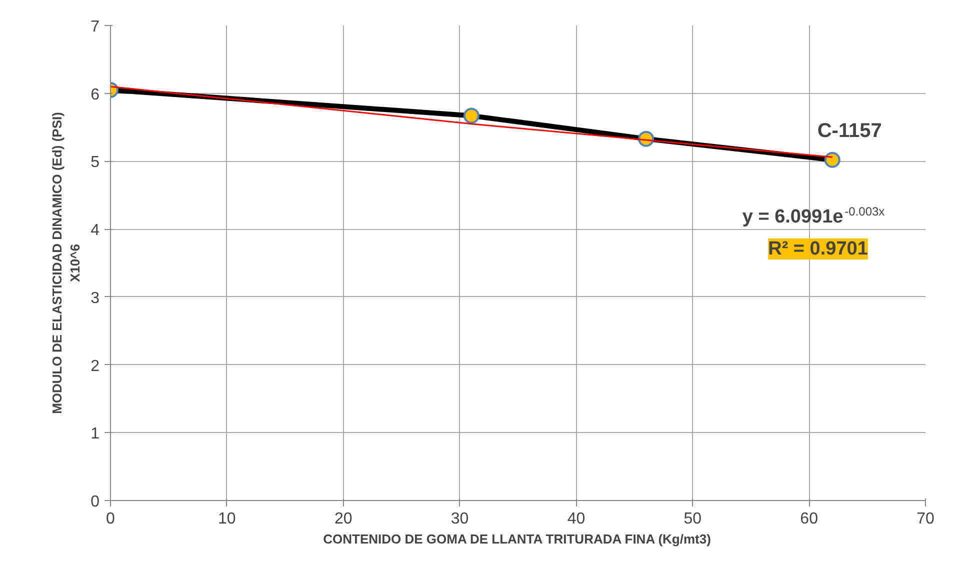  What do you see at coordinates (95, 27) in the screenshot?
I see `y-tick-label: 7` at bounding box center [95, 27].